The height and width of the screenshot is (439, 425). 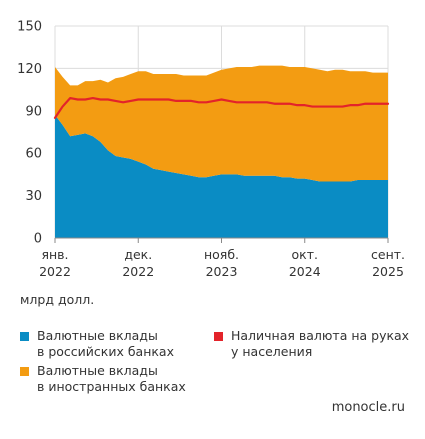 What do you see at coordinates (111, 378) in the screenshot?
I see `legend-label-foreign-banks: Валютные вклады в иностранных банках` at bounding box center [111, 378].